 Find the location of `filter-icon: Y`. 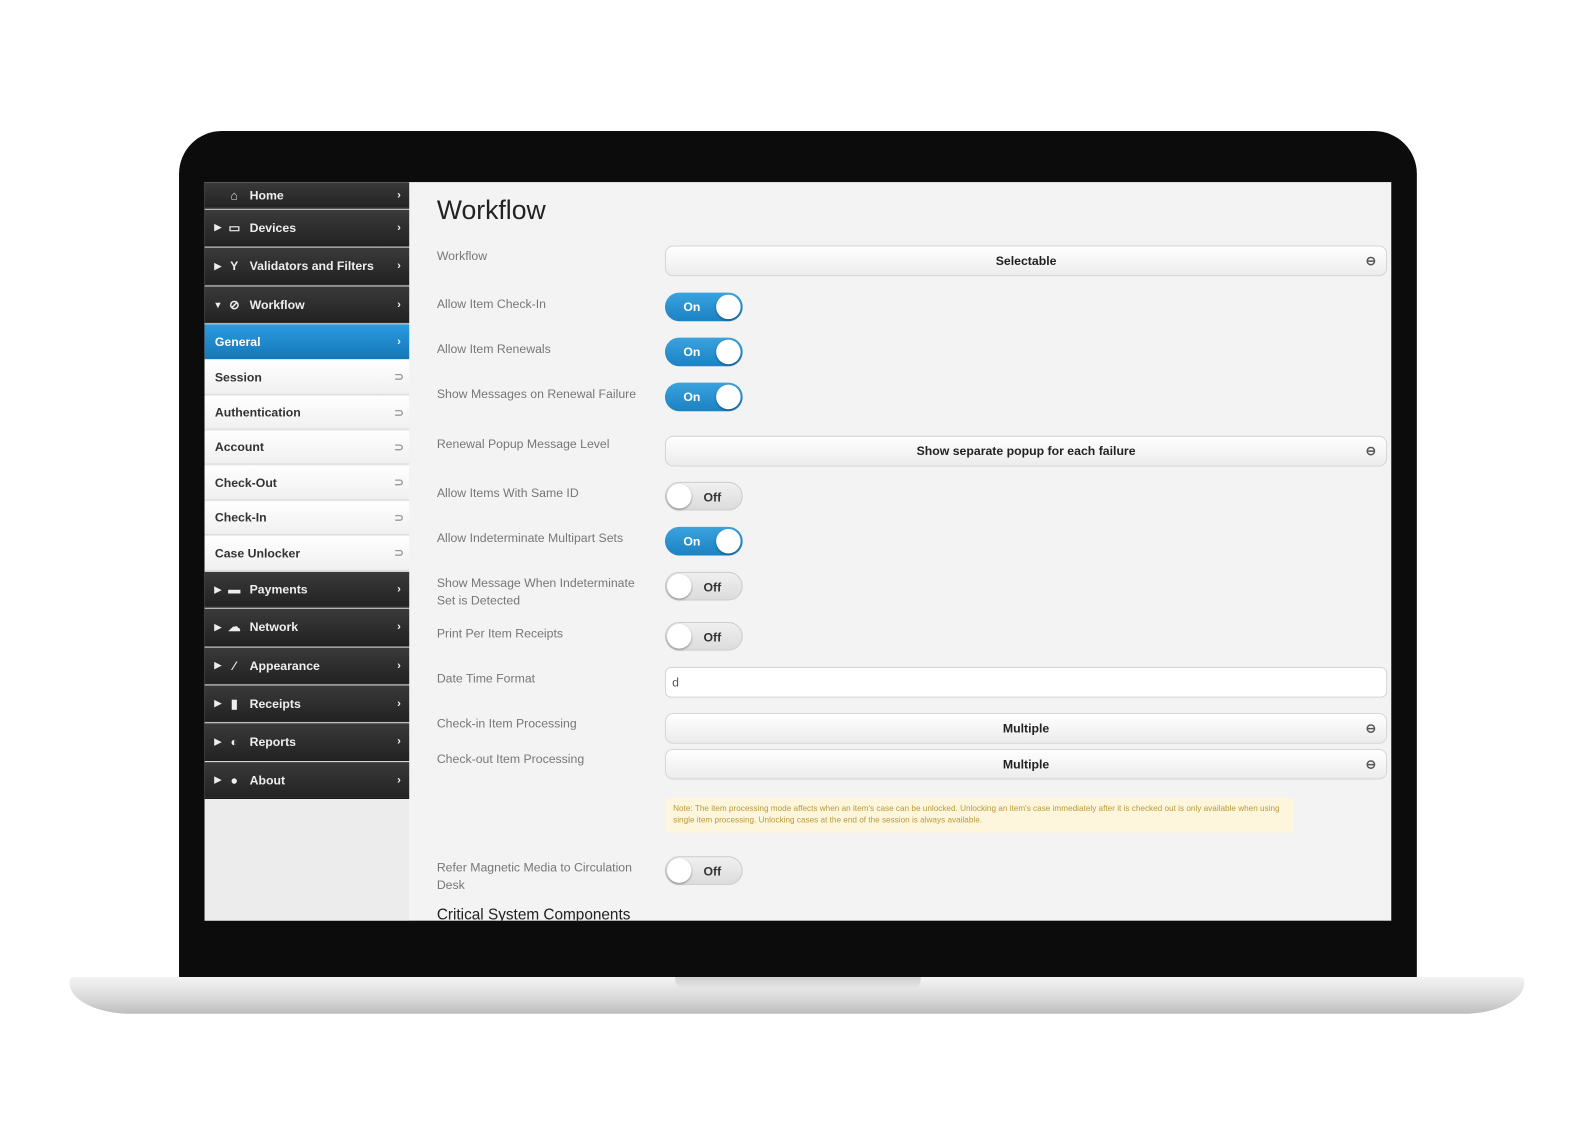

filter-icon: Y is located at coordinates (234, 266).